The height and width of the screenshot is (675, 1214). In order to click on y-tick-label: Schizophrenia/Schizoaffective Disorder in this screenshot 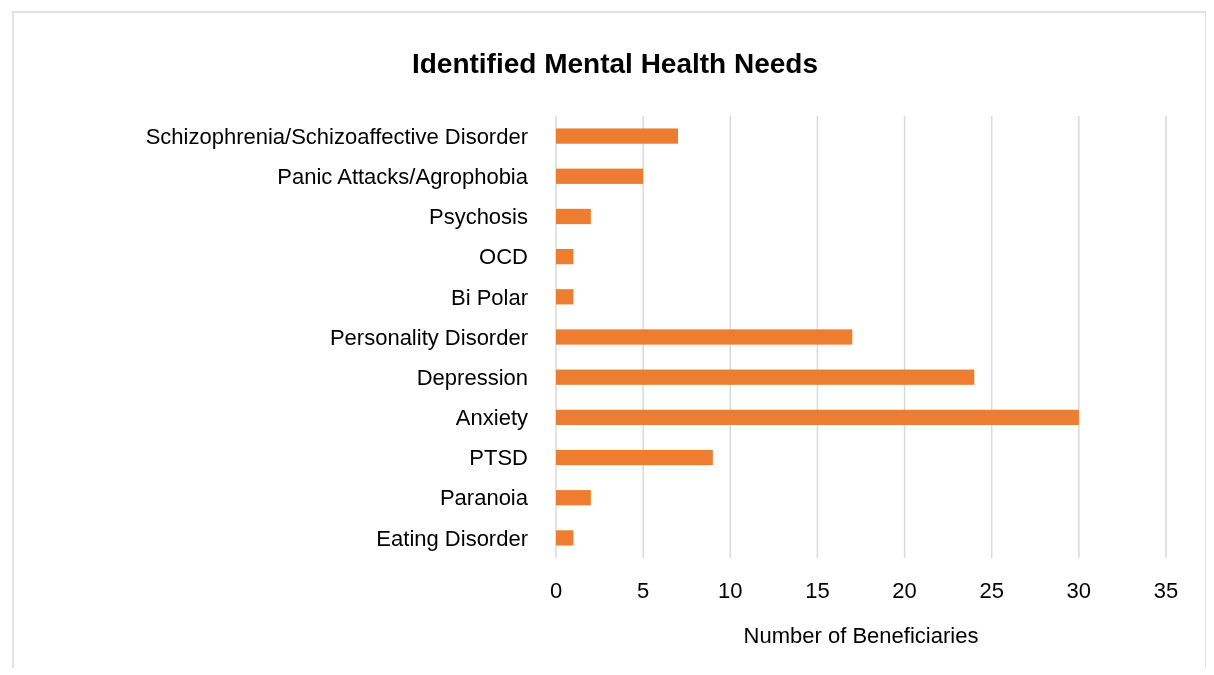, I will do `click(336, 136)`.